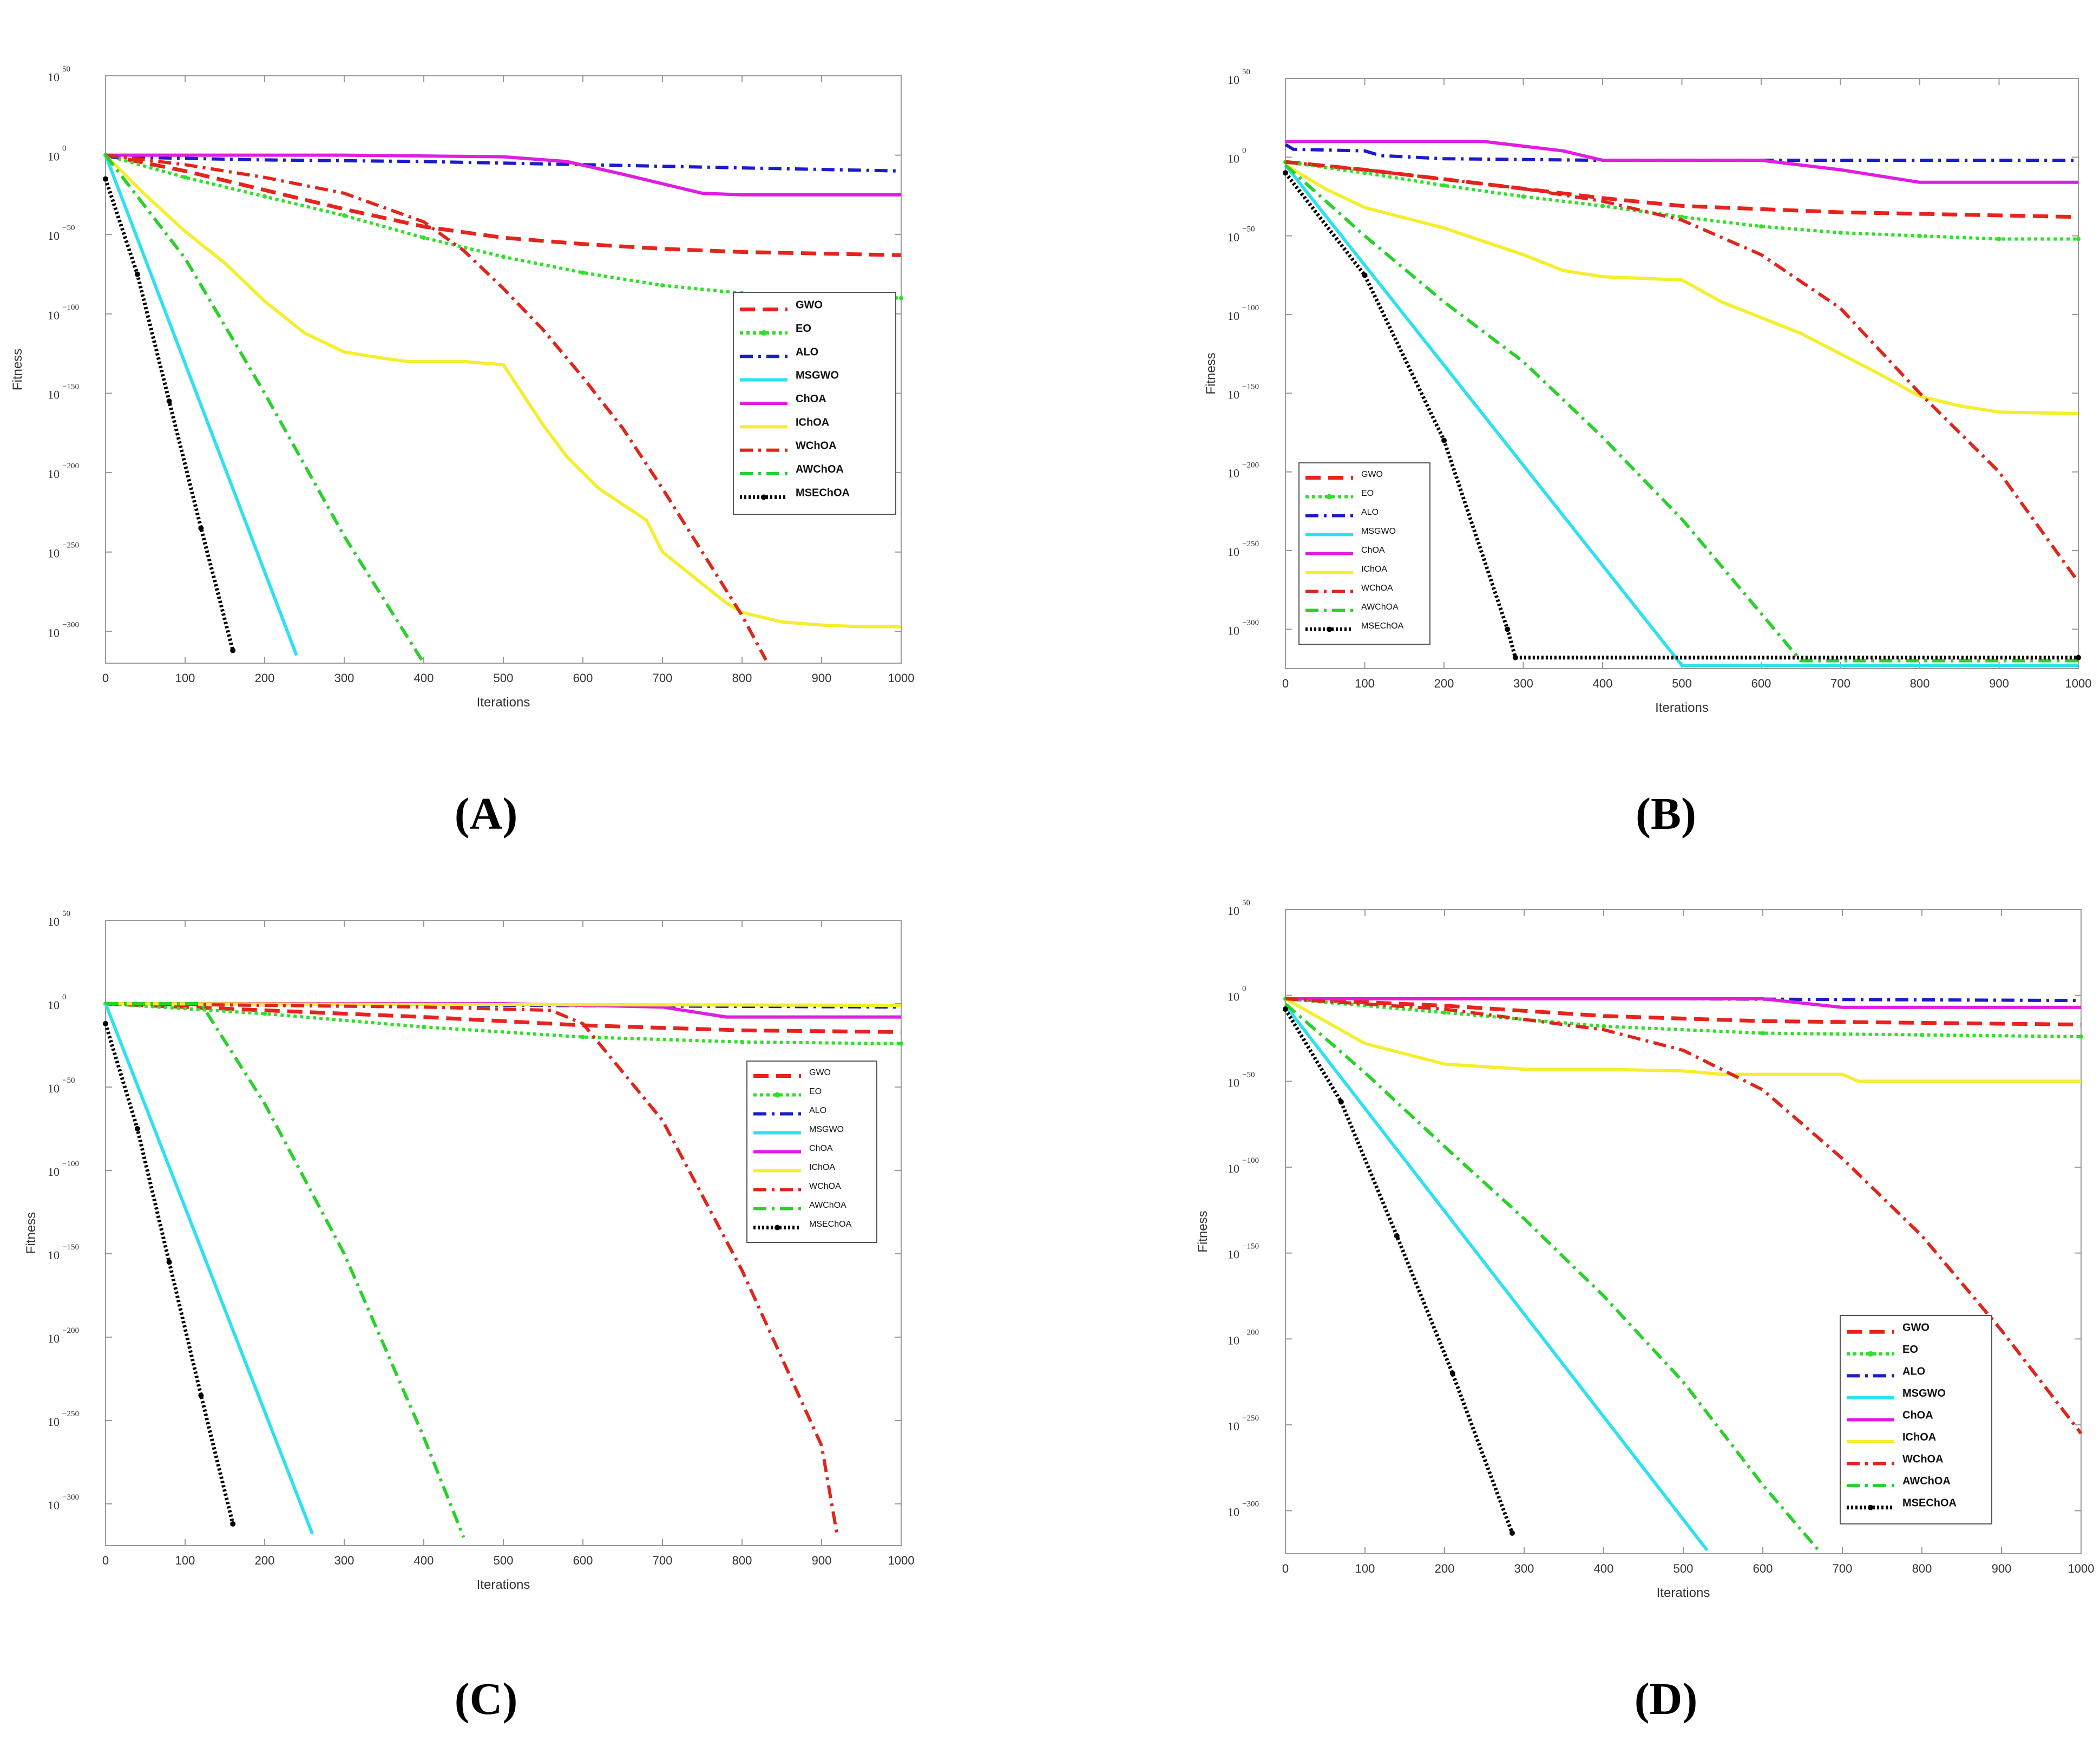 This screenshot has width=2100, height=1741. I want to click on series-line-awchoa, so click(264, 409).